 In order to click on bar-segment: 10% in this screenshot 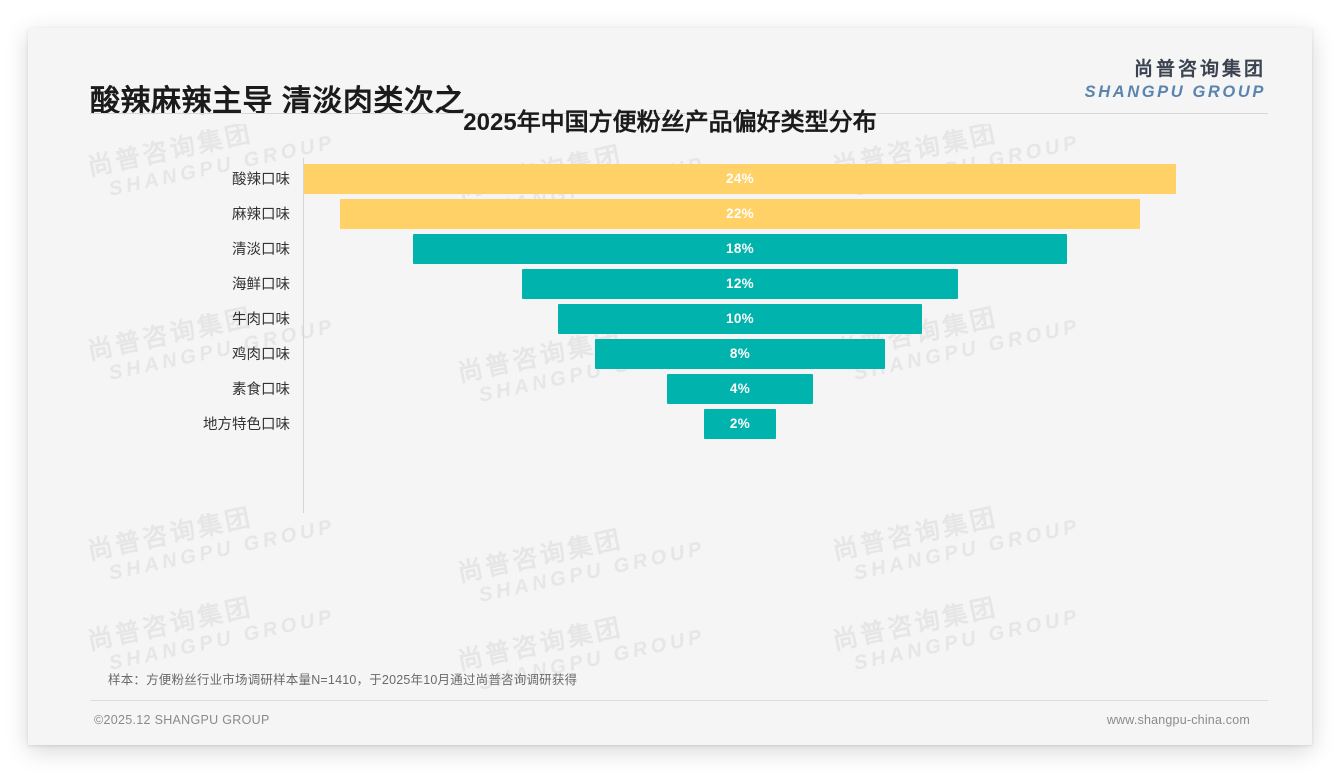, I will do `click(740, 318)`.